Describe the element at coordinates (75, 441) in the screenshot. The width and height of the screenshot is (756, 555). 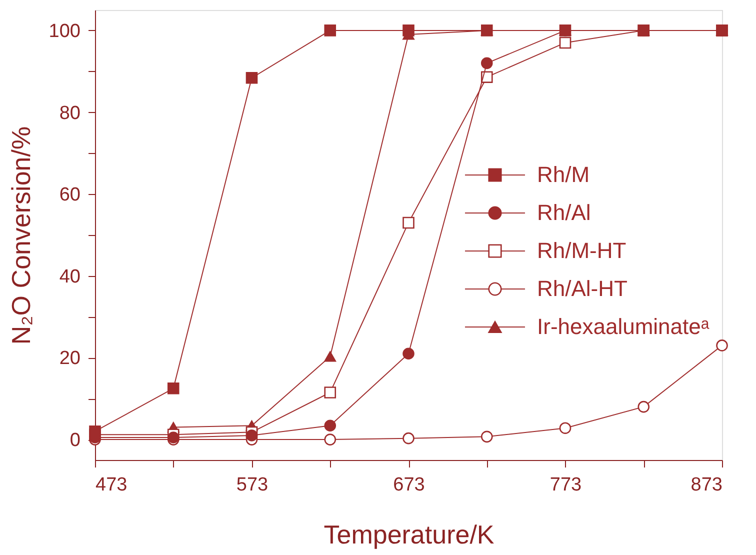
I see `y-tick-label: 0` at that location.